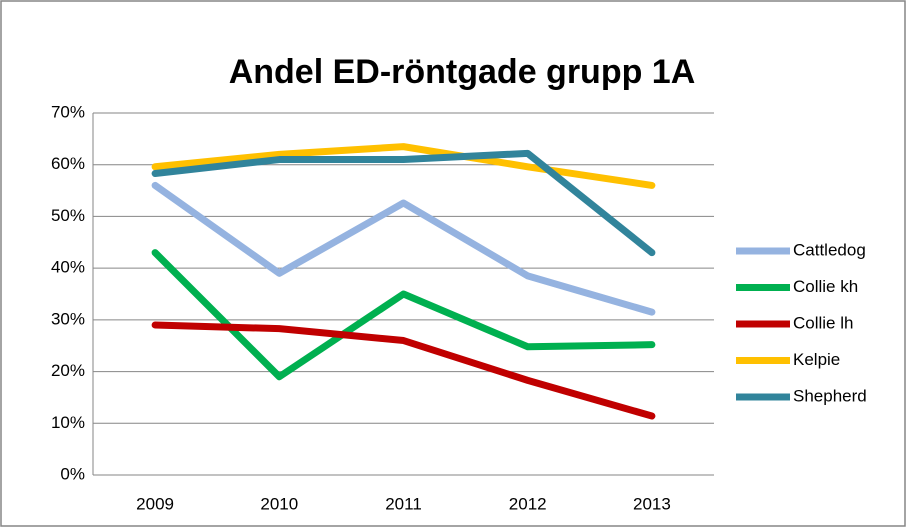  Describe the element at coordinates (68, 370) in the screenshot. I see `y-tick-label: 20%` at that location.